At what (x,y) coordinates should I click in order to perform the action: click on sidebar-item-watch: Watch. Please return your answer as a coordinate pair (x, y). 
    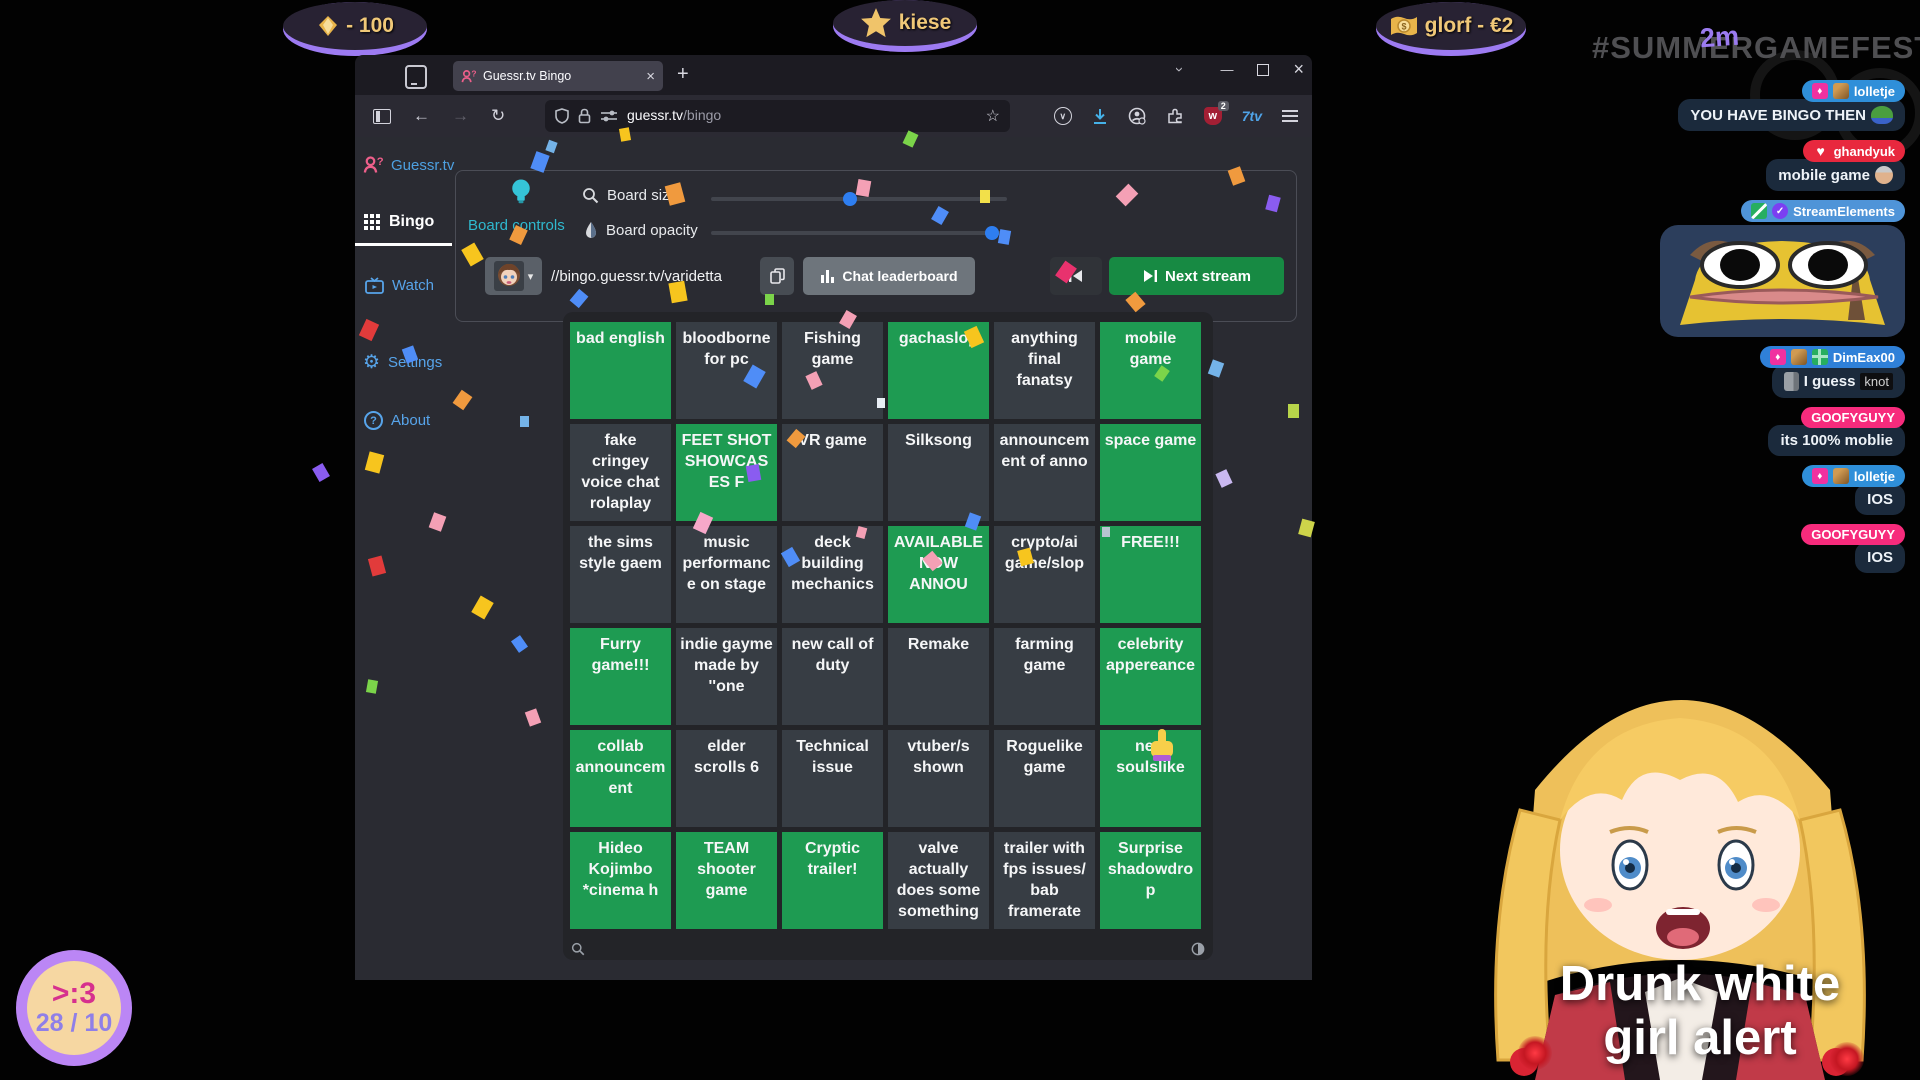
    Looking at the image, I should click on (399, 285).